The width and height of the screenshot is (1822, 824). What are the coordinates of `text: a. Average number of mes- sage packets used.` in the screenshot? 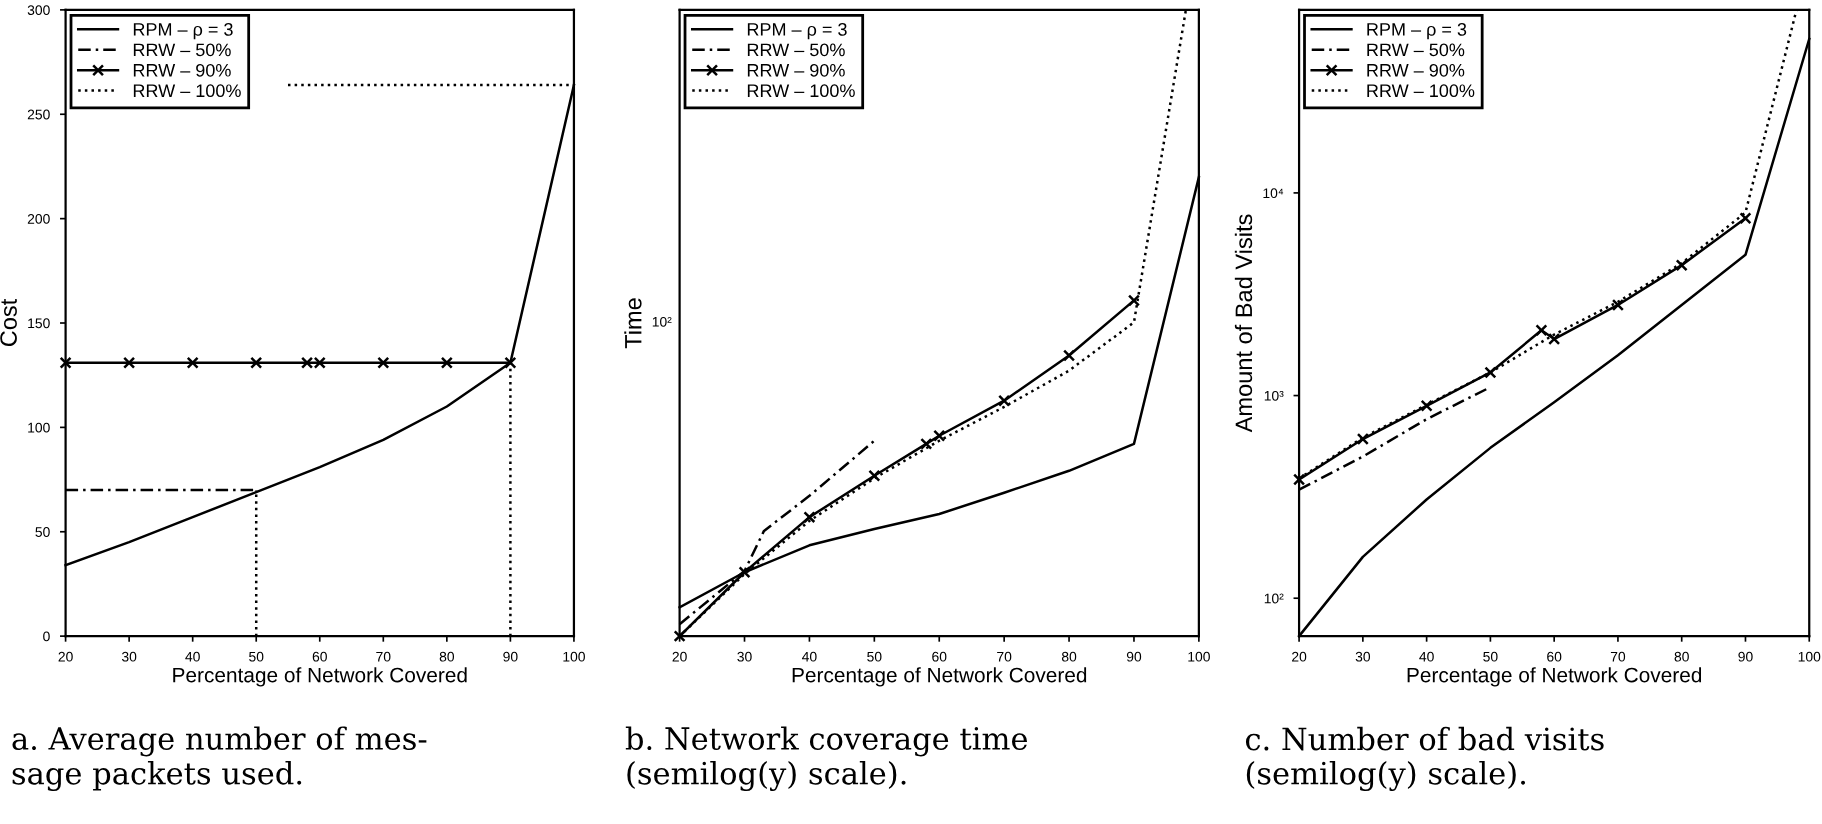 It's located at (219, 759).